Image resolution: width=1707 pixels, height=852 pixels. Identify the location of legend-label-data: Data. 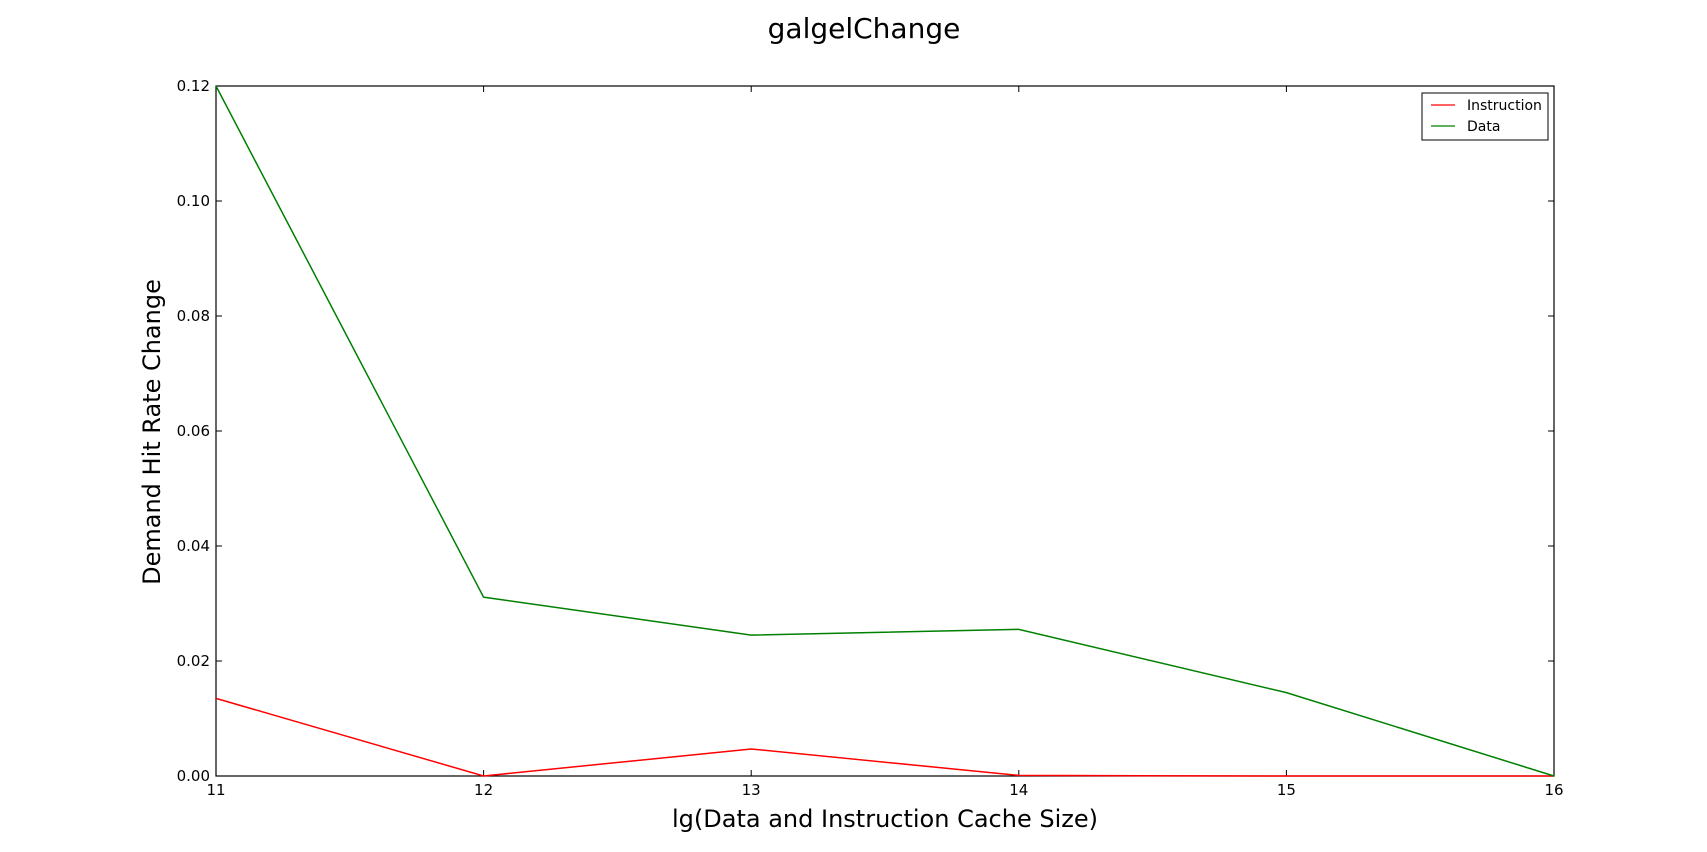
(1483, 127).